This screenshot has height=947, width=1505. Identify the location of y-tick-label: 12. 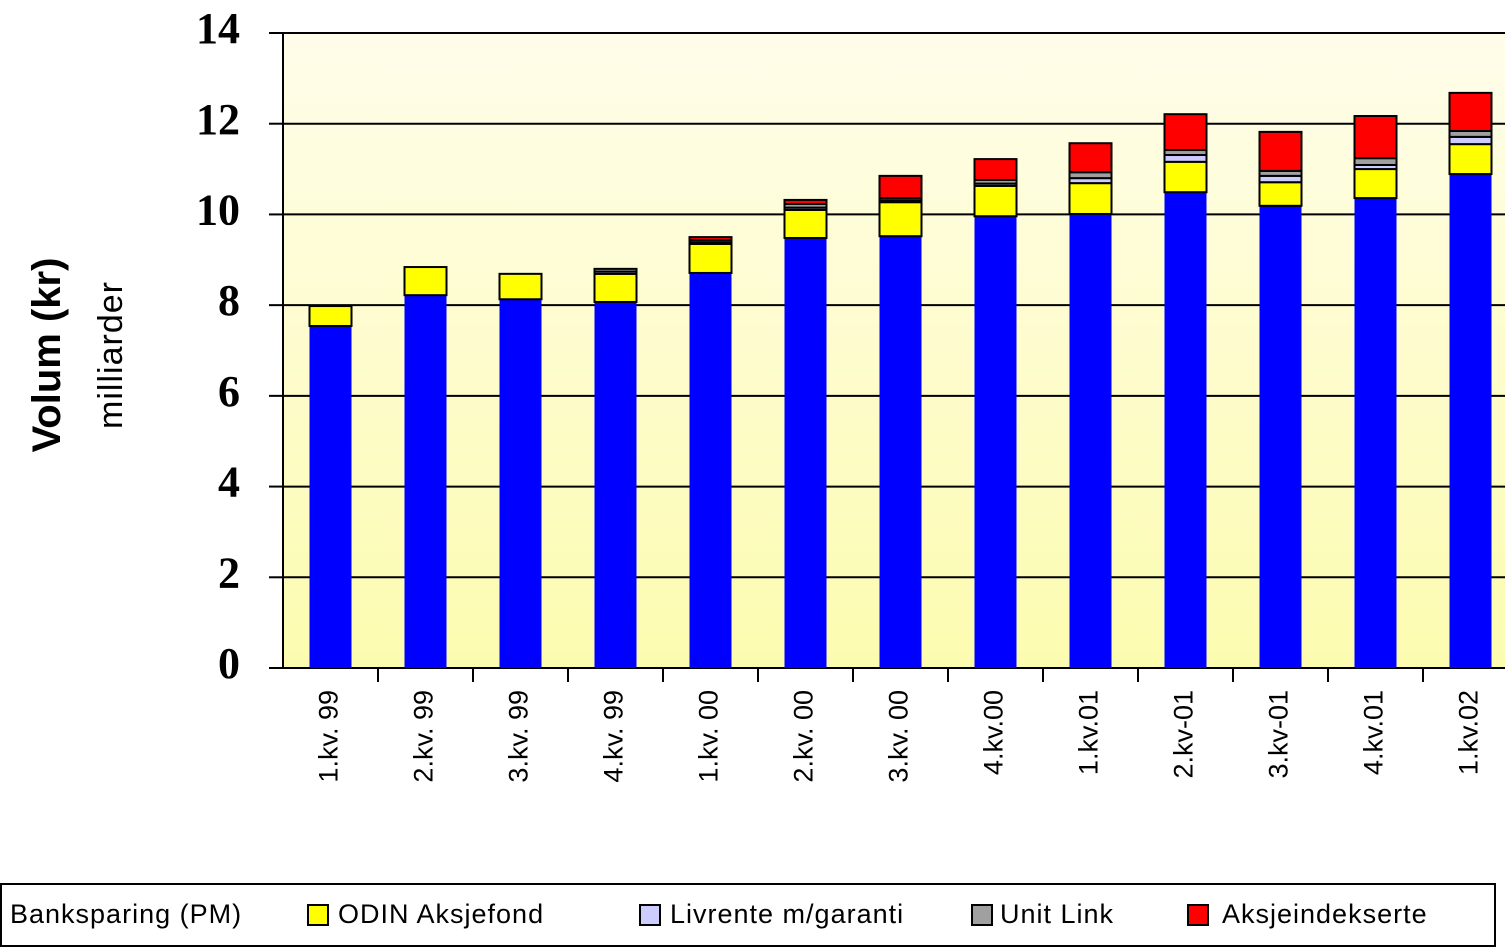
(218, 119).